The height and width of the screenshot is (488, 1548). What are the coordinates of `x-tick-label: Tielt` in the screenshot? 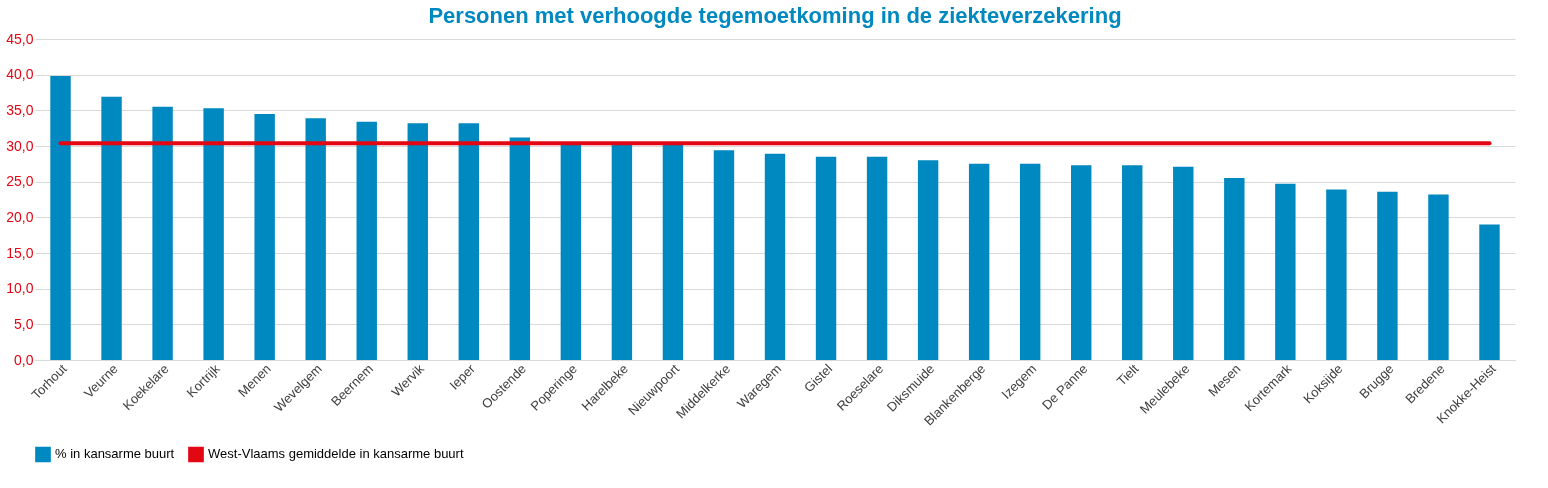 It's located at (1127, 374).